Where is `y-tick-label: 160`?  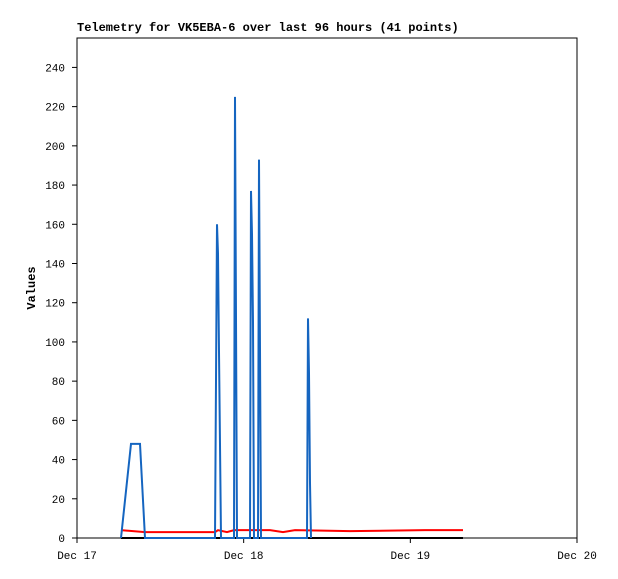 y-tick-label: 160 is located at coordinates (55, 226).